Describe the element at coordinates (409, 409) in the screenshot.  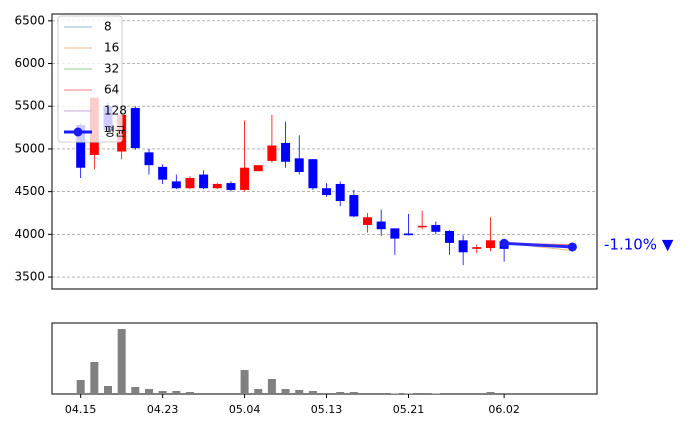
I see `x-tick-label: 05.21` at that location.